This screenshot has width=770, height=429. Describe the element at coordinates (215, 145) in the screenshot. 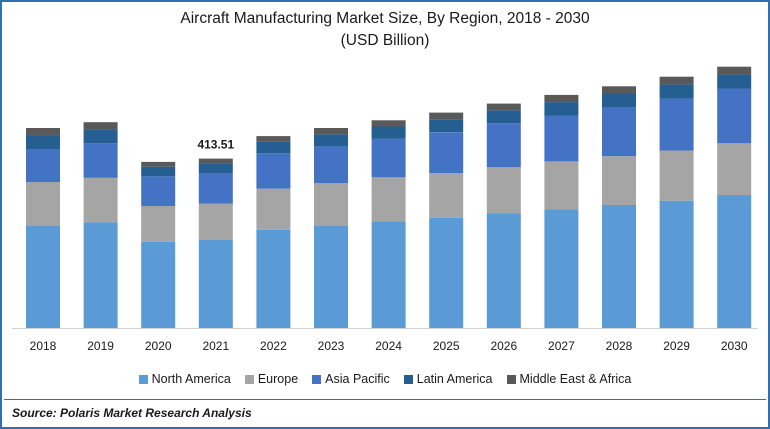

I see `data-label-2021: 413.51` at that location.